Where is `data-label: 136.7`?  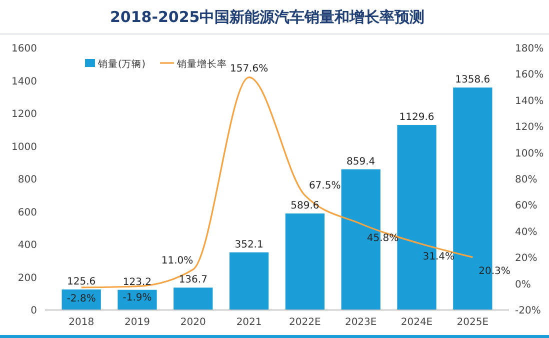
data-label: 136.7 is located at coordinates (193, 280).